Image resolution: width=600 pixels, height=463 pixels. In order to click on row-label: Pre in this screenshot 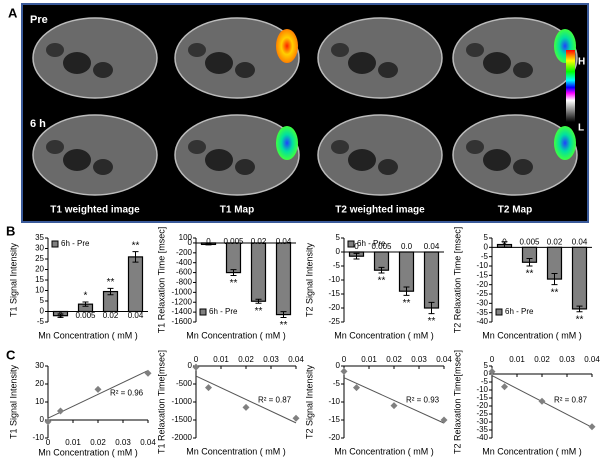, I will do `click(39, 20)`.